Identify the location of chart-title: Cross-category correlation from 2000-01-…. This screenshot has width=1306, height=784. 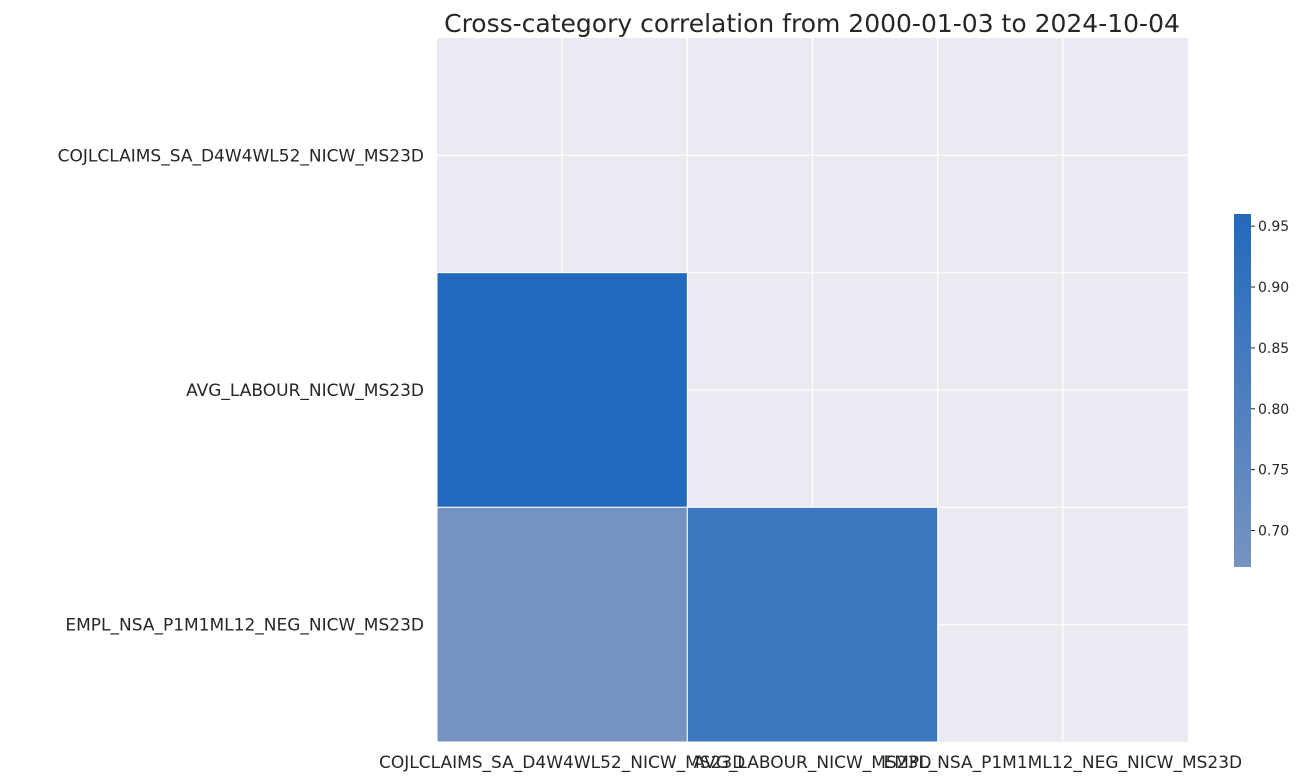
(812, 23).